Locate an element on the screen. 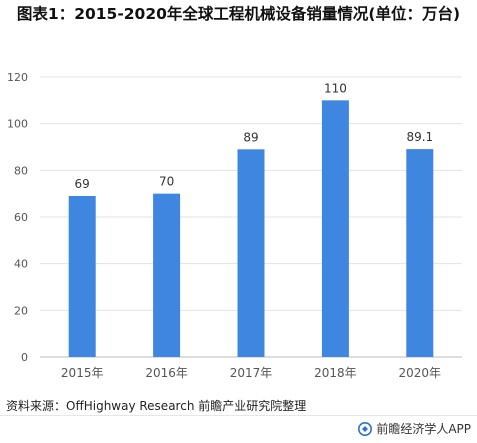 Image resolution: width=477 pixels, height=443 pixels. y-axis-ticks: 0 20 40 60 80 100 120 is located at coordinates (17, 217).